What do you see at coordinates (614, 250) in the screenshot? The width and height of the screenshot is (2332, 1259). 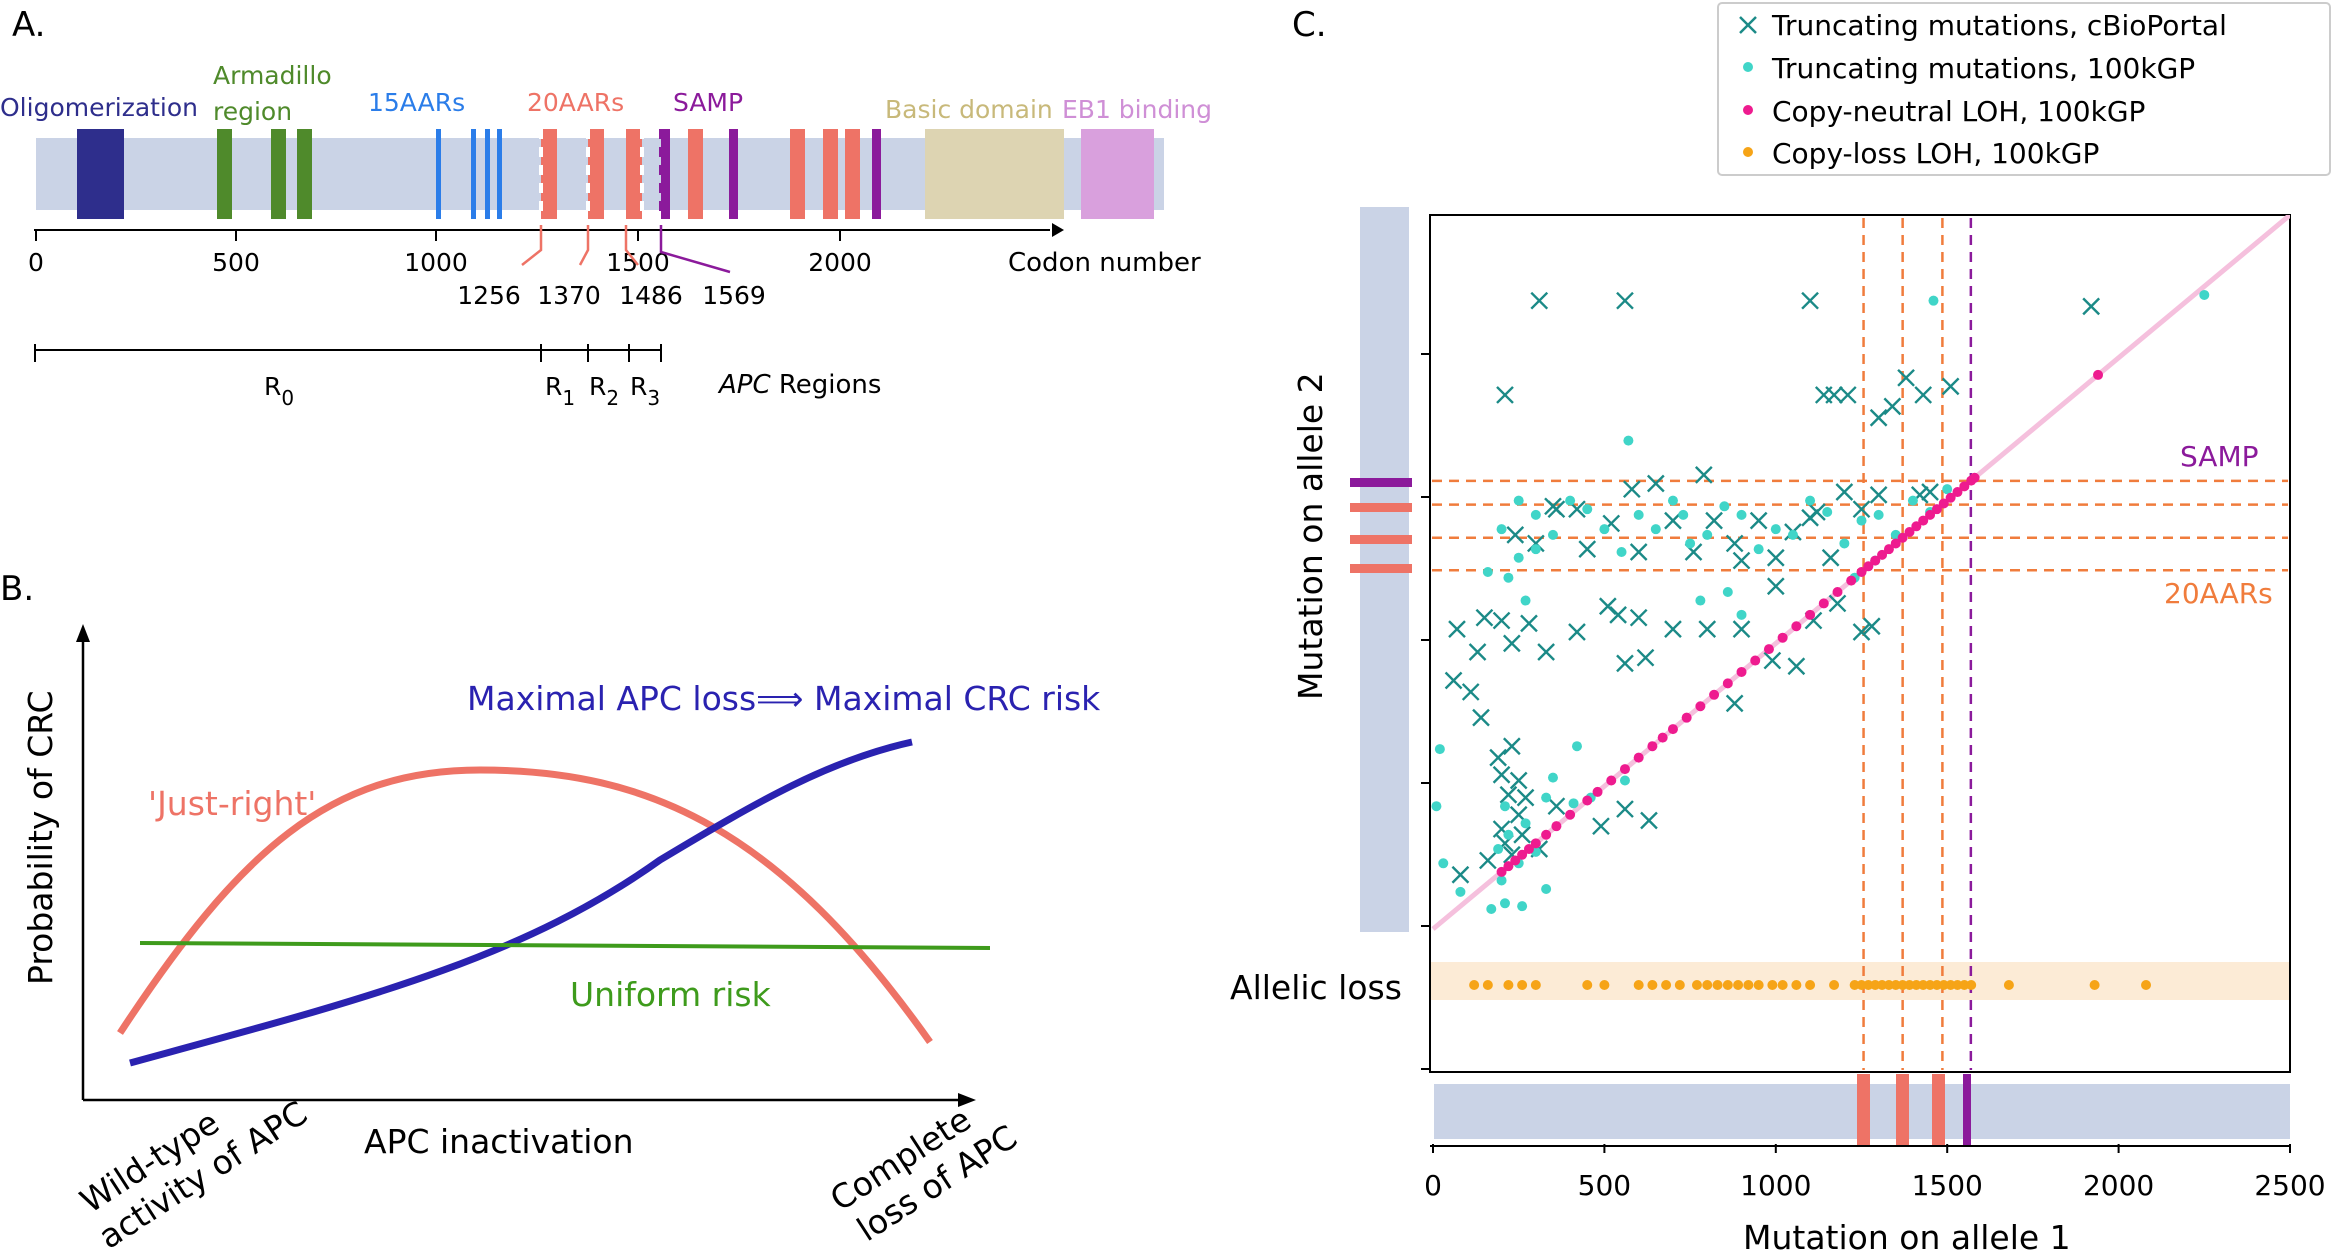 I see `codon-axis: 0 500 1000 1500 2000 Codon number` at bounding box center [614, 250].